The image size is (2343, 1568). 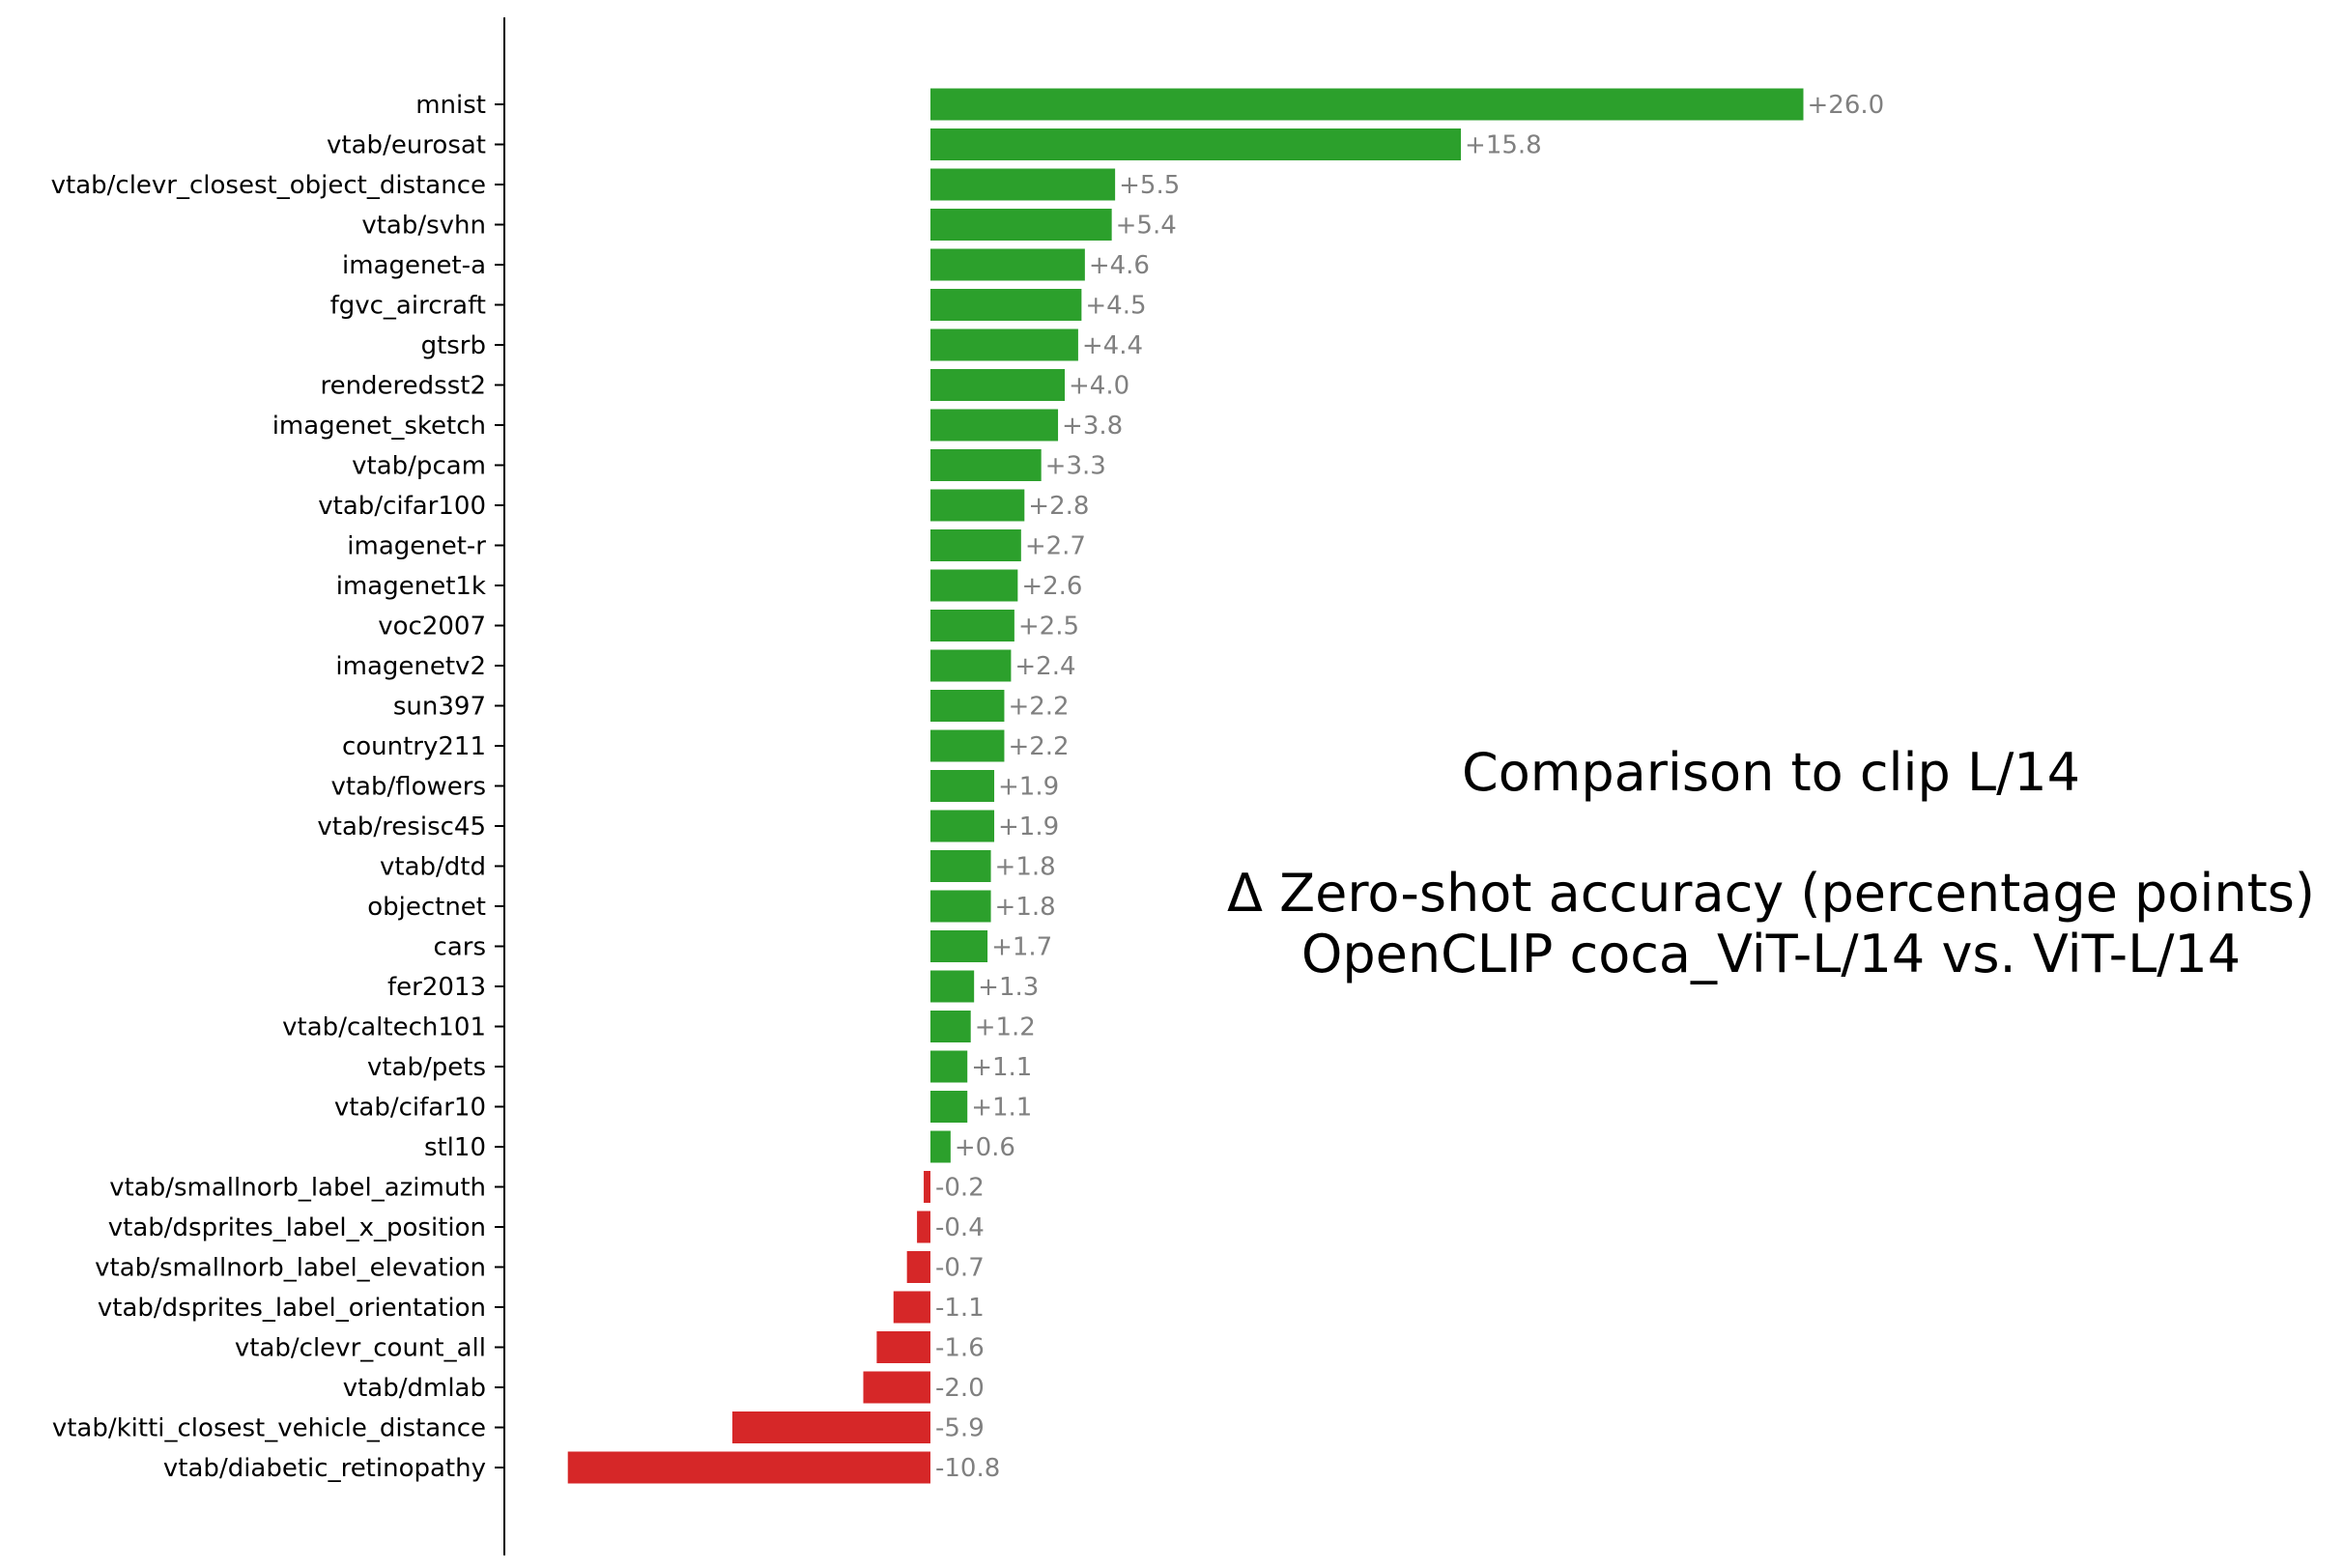 What do you see at coordinates (411, 586) in the screenshot?
I see `category-label-12: imagenet1k` at bounding box center [411, 586].